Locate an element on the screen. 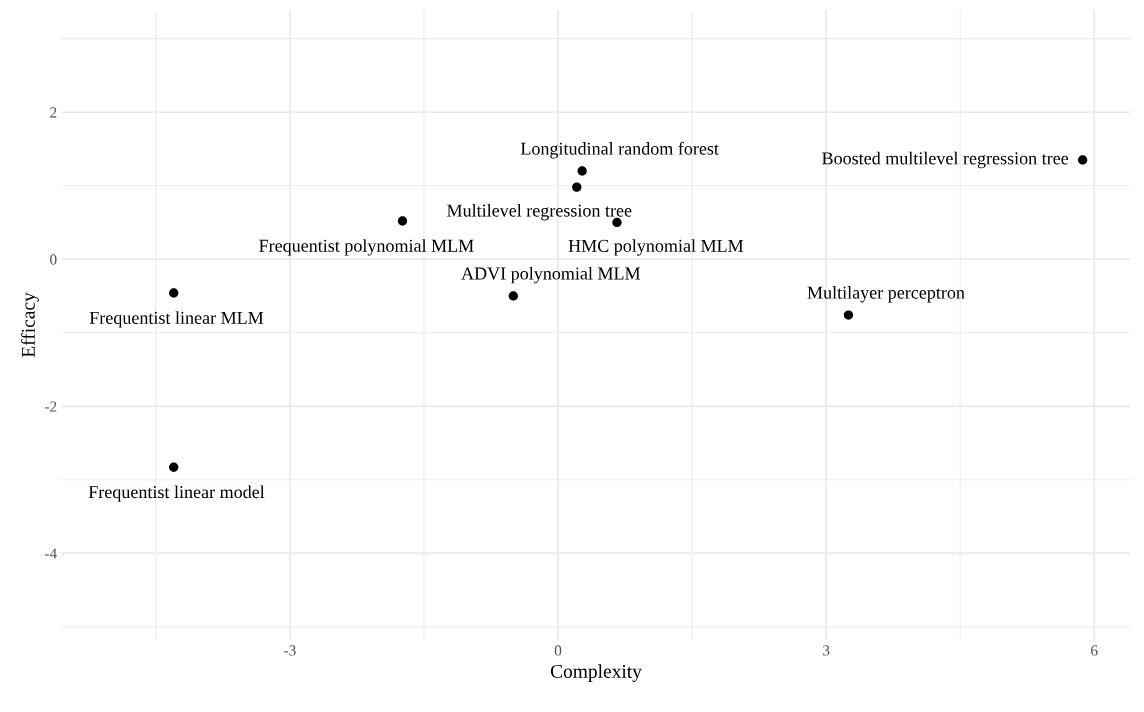 This screenshot has height=712, width=1144. x-tick-label: 0 is located at coordinates (558, 650).